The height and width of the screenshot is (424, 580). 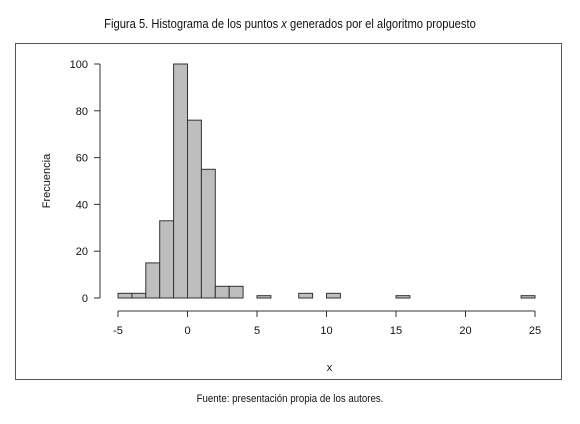 What do you see at coordinates (330, 368) in the screenshot?
I see `x-axis-label: x` at bounding box center [330, 368].